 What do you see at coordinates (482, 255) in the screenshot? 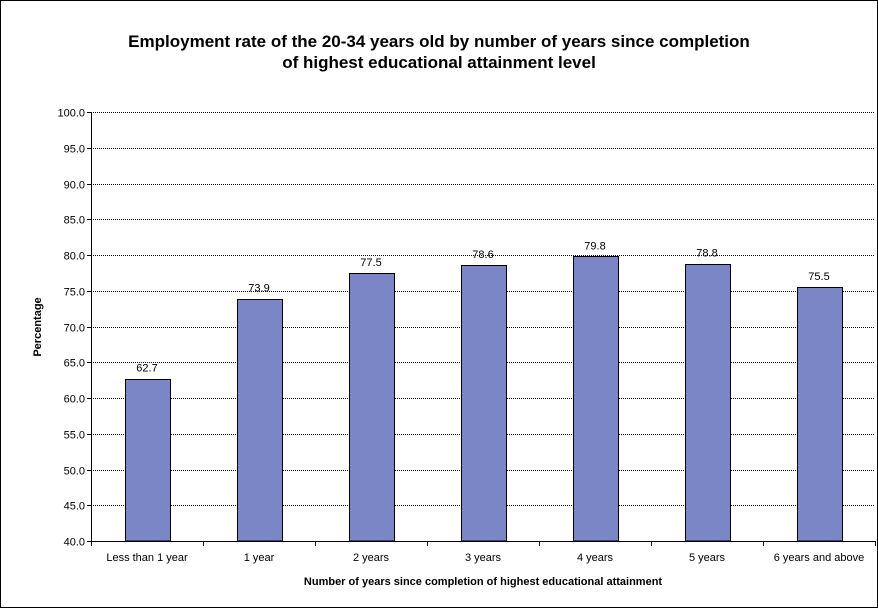
I see `data-label: 78.6` at bounding box center [482, 255].